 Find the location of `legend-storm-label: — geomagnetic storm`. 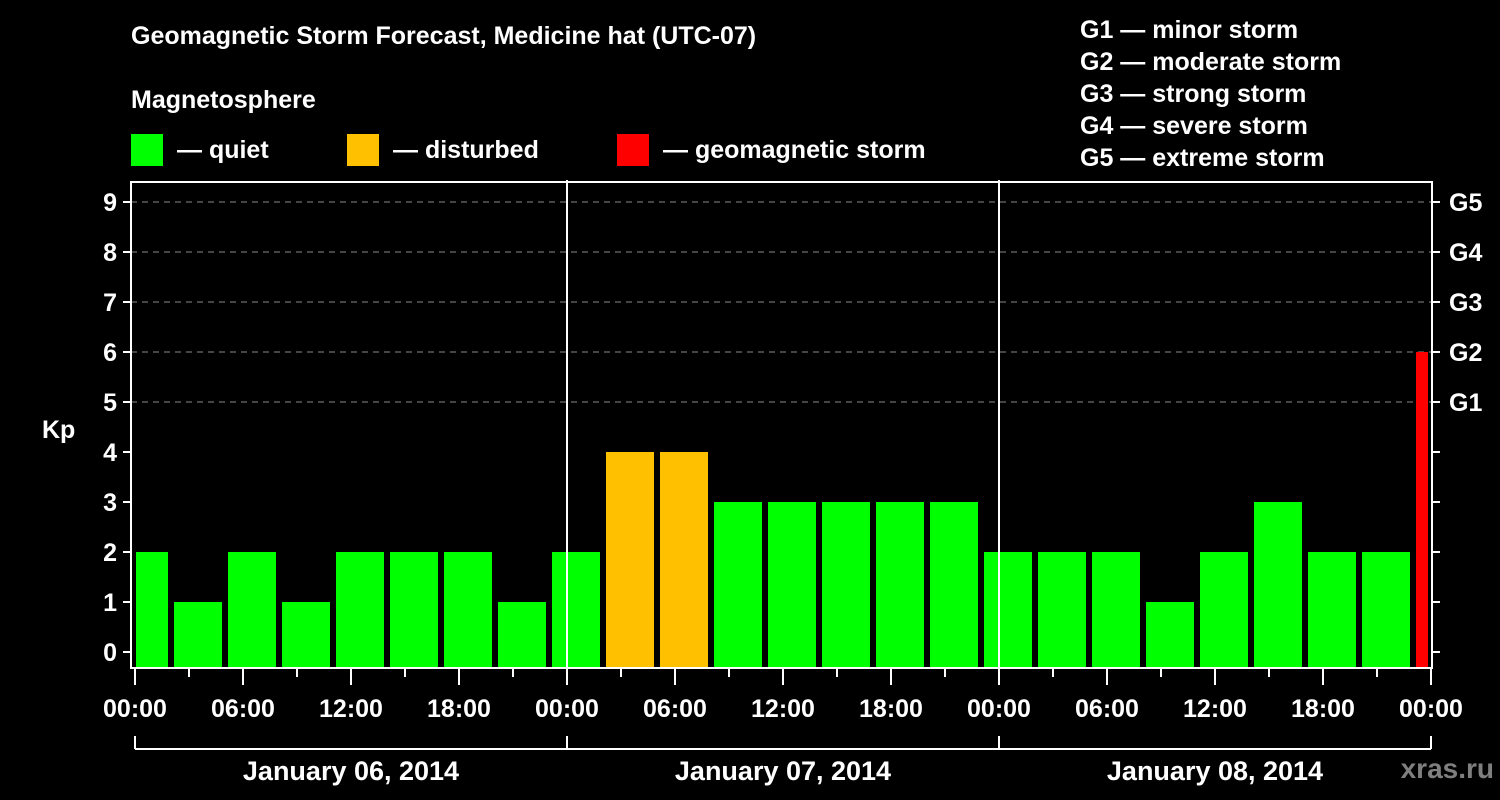

legend-storm-label: — geomagnetic storm is located at coordinates (794, 149).